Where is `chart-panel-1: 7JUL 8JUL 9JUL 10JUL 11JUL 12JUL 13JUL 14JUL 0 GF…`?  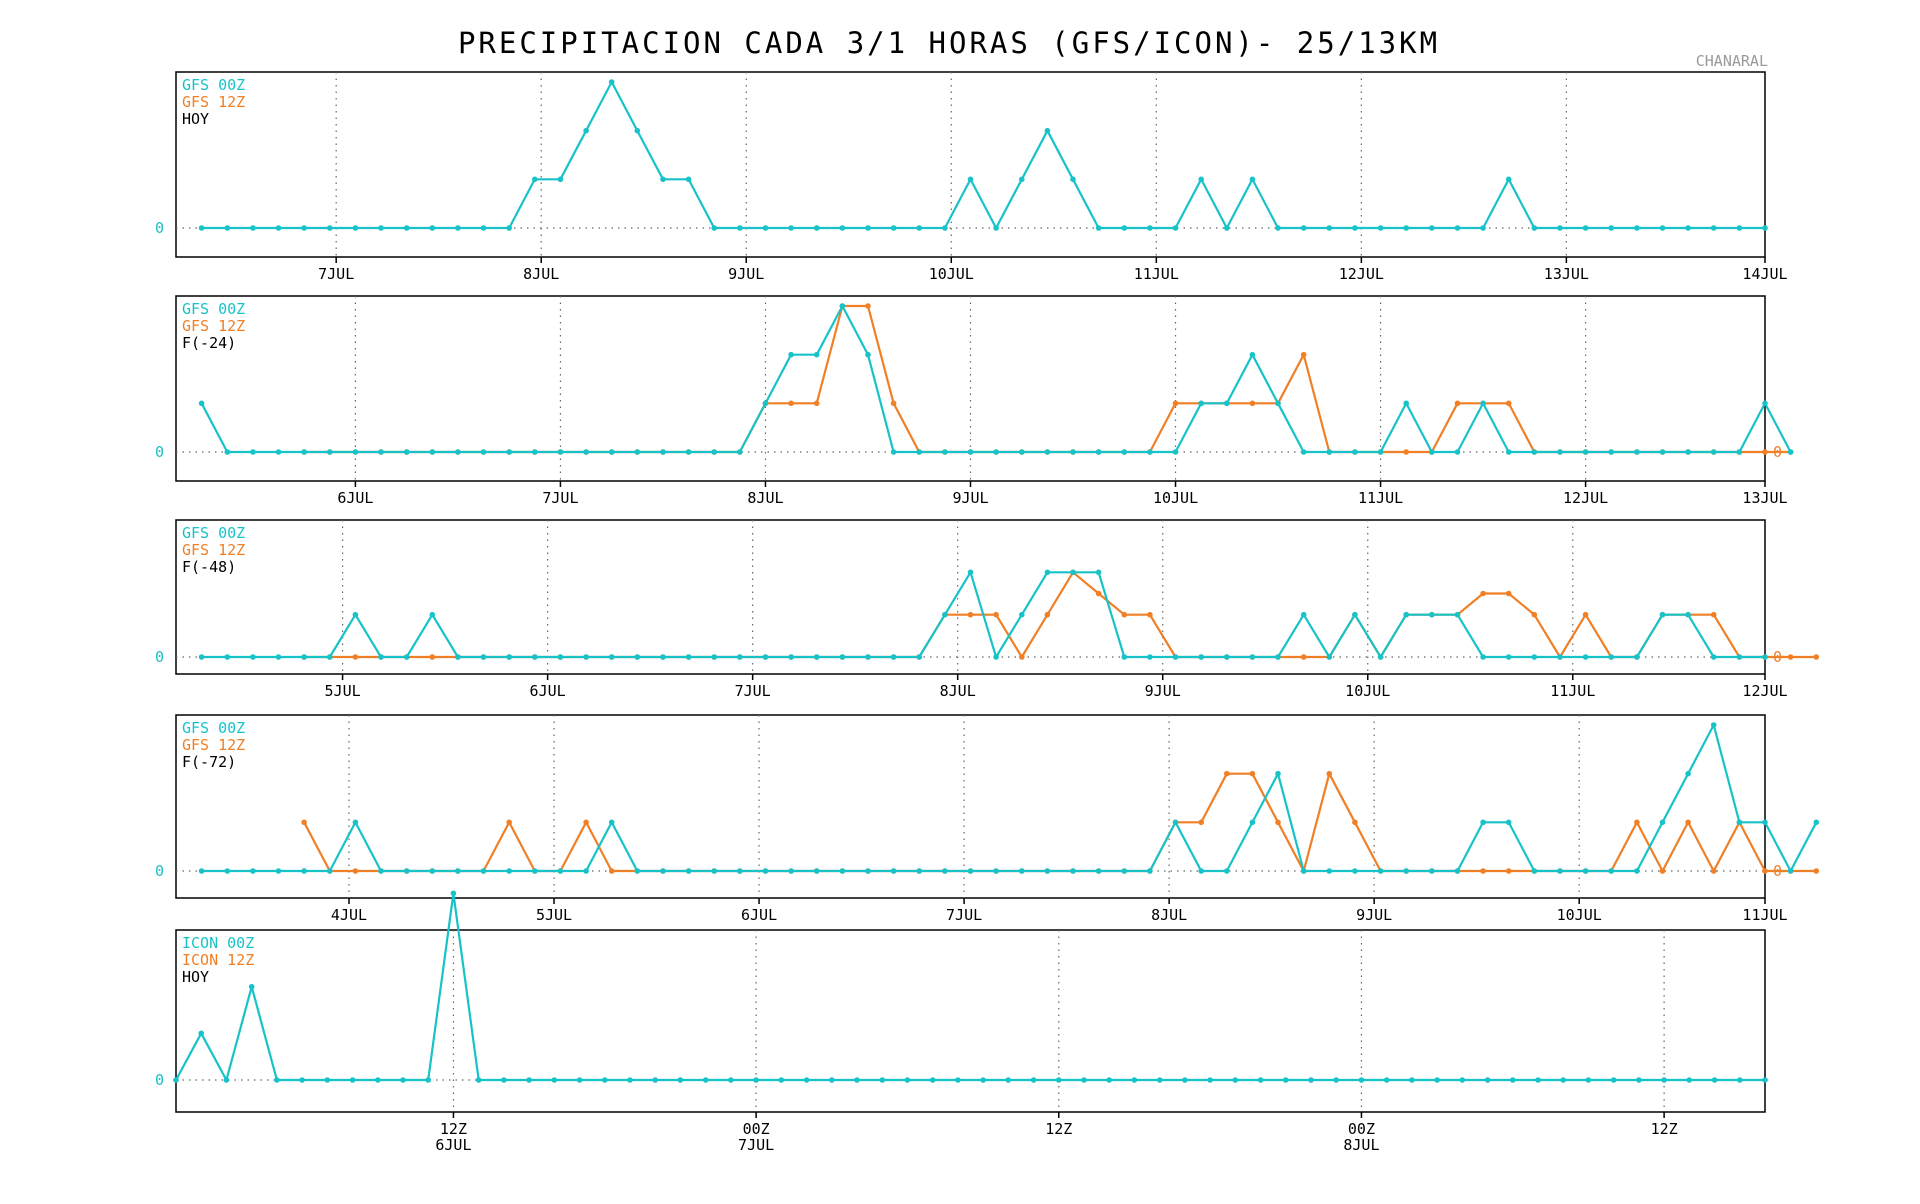
chart-panel-1: 7JUL 8JUL 9JUL 10JUL 11JUL 12JUL 13JUL 14JUL 0 GF… is located at coordinates (971, 177).